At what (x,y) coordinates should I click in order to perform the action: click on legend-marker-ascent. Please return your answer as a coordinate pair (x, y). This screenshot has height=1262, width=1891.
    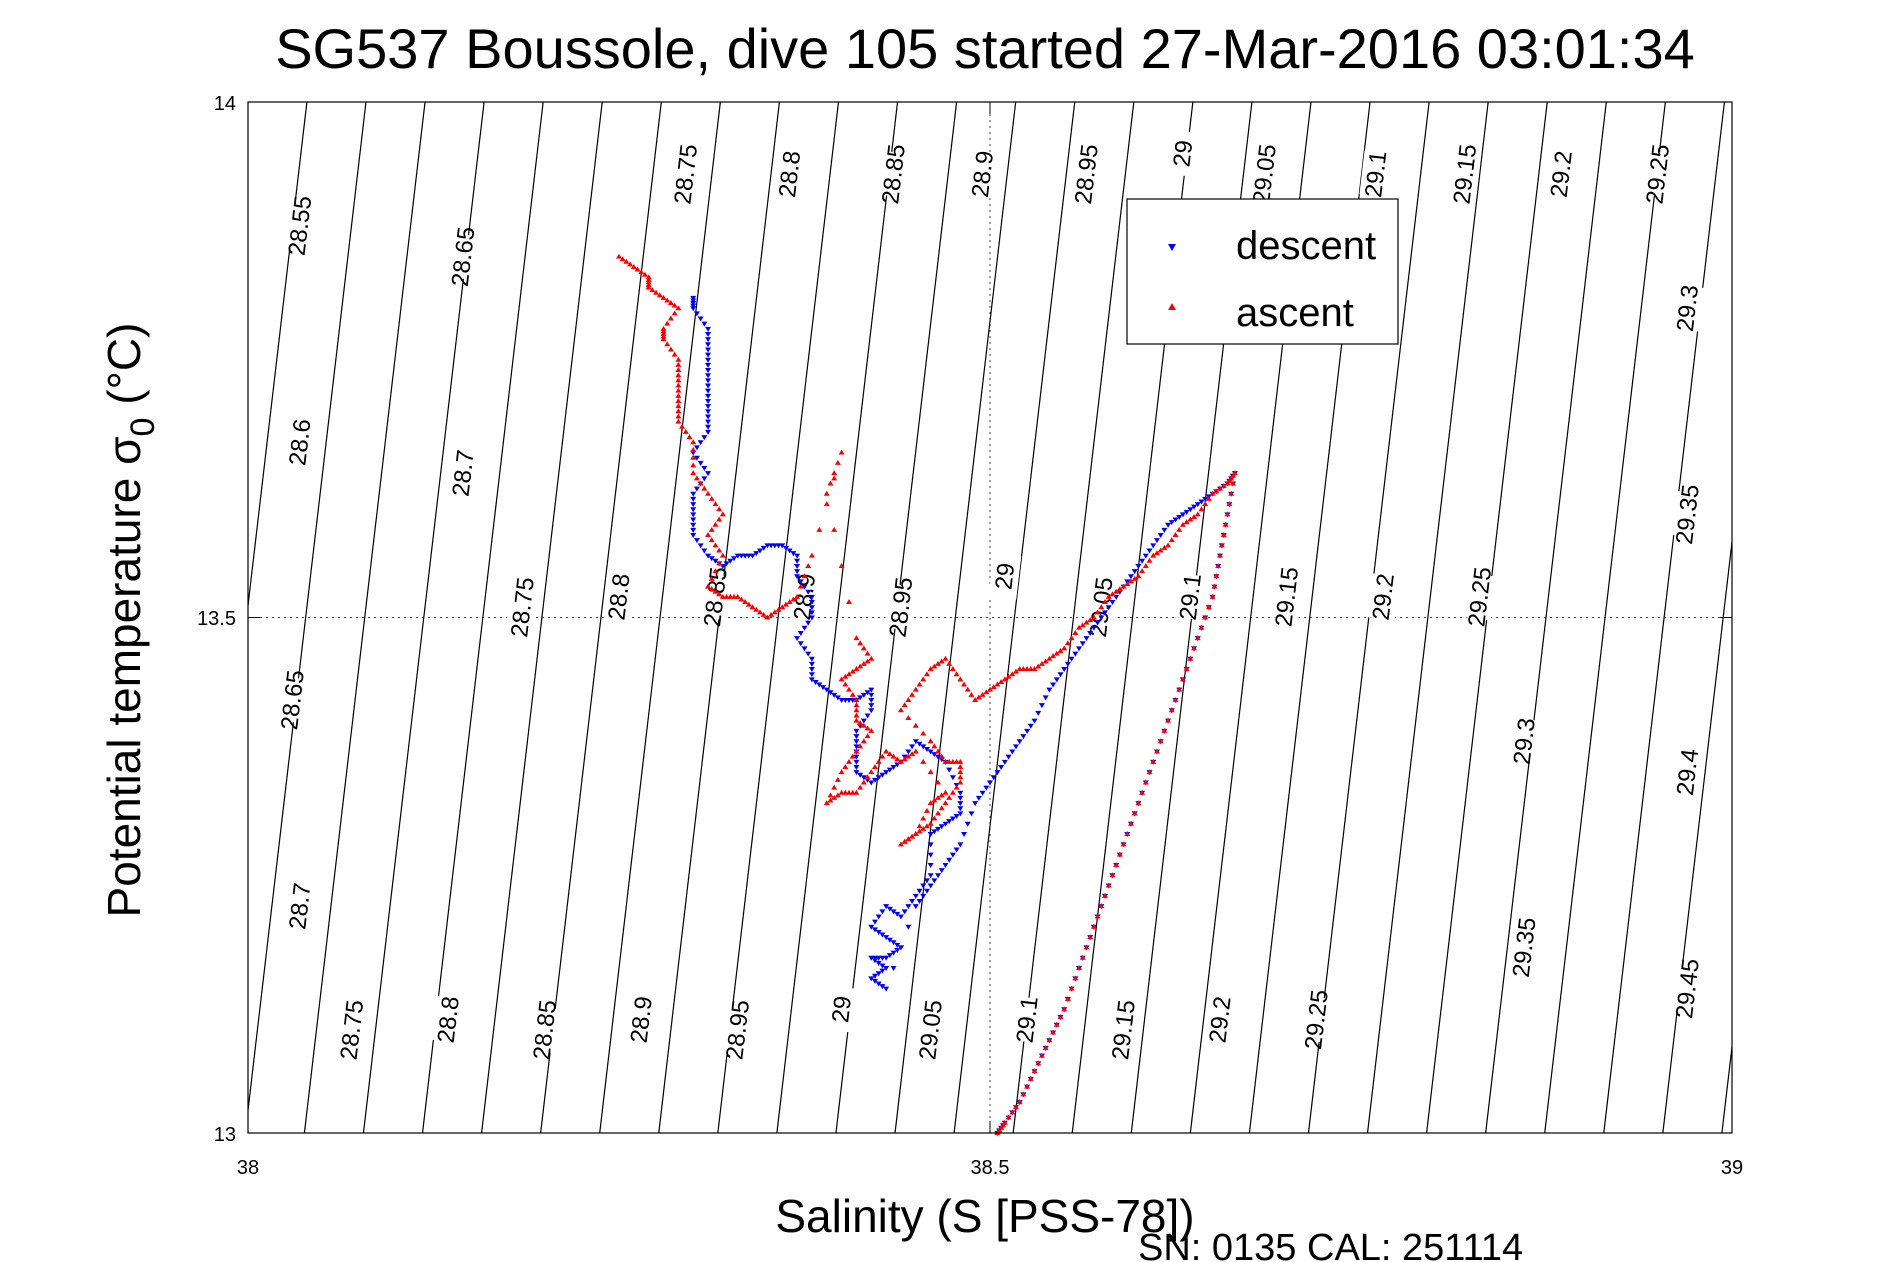
    Looking at the image, I should click on (1172, 306).